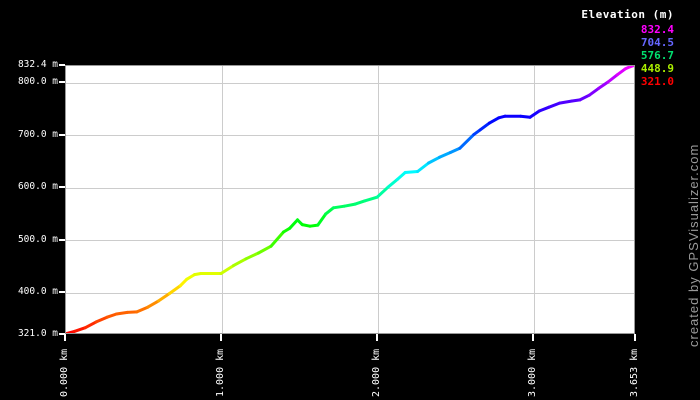  What do you see at coordinates (377, 372) in the screenshot?
I see `x-axis-label: 2.000 km` at bounding box center [377, 372].